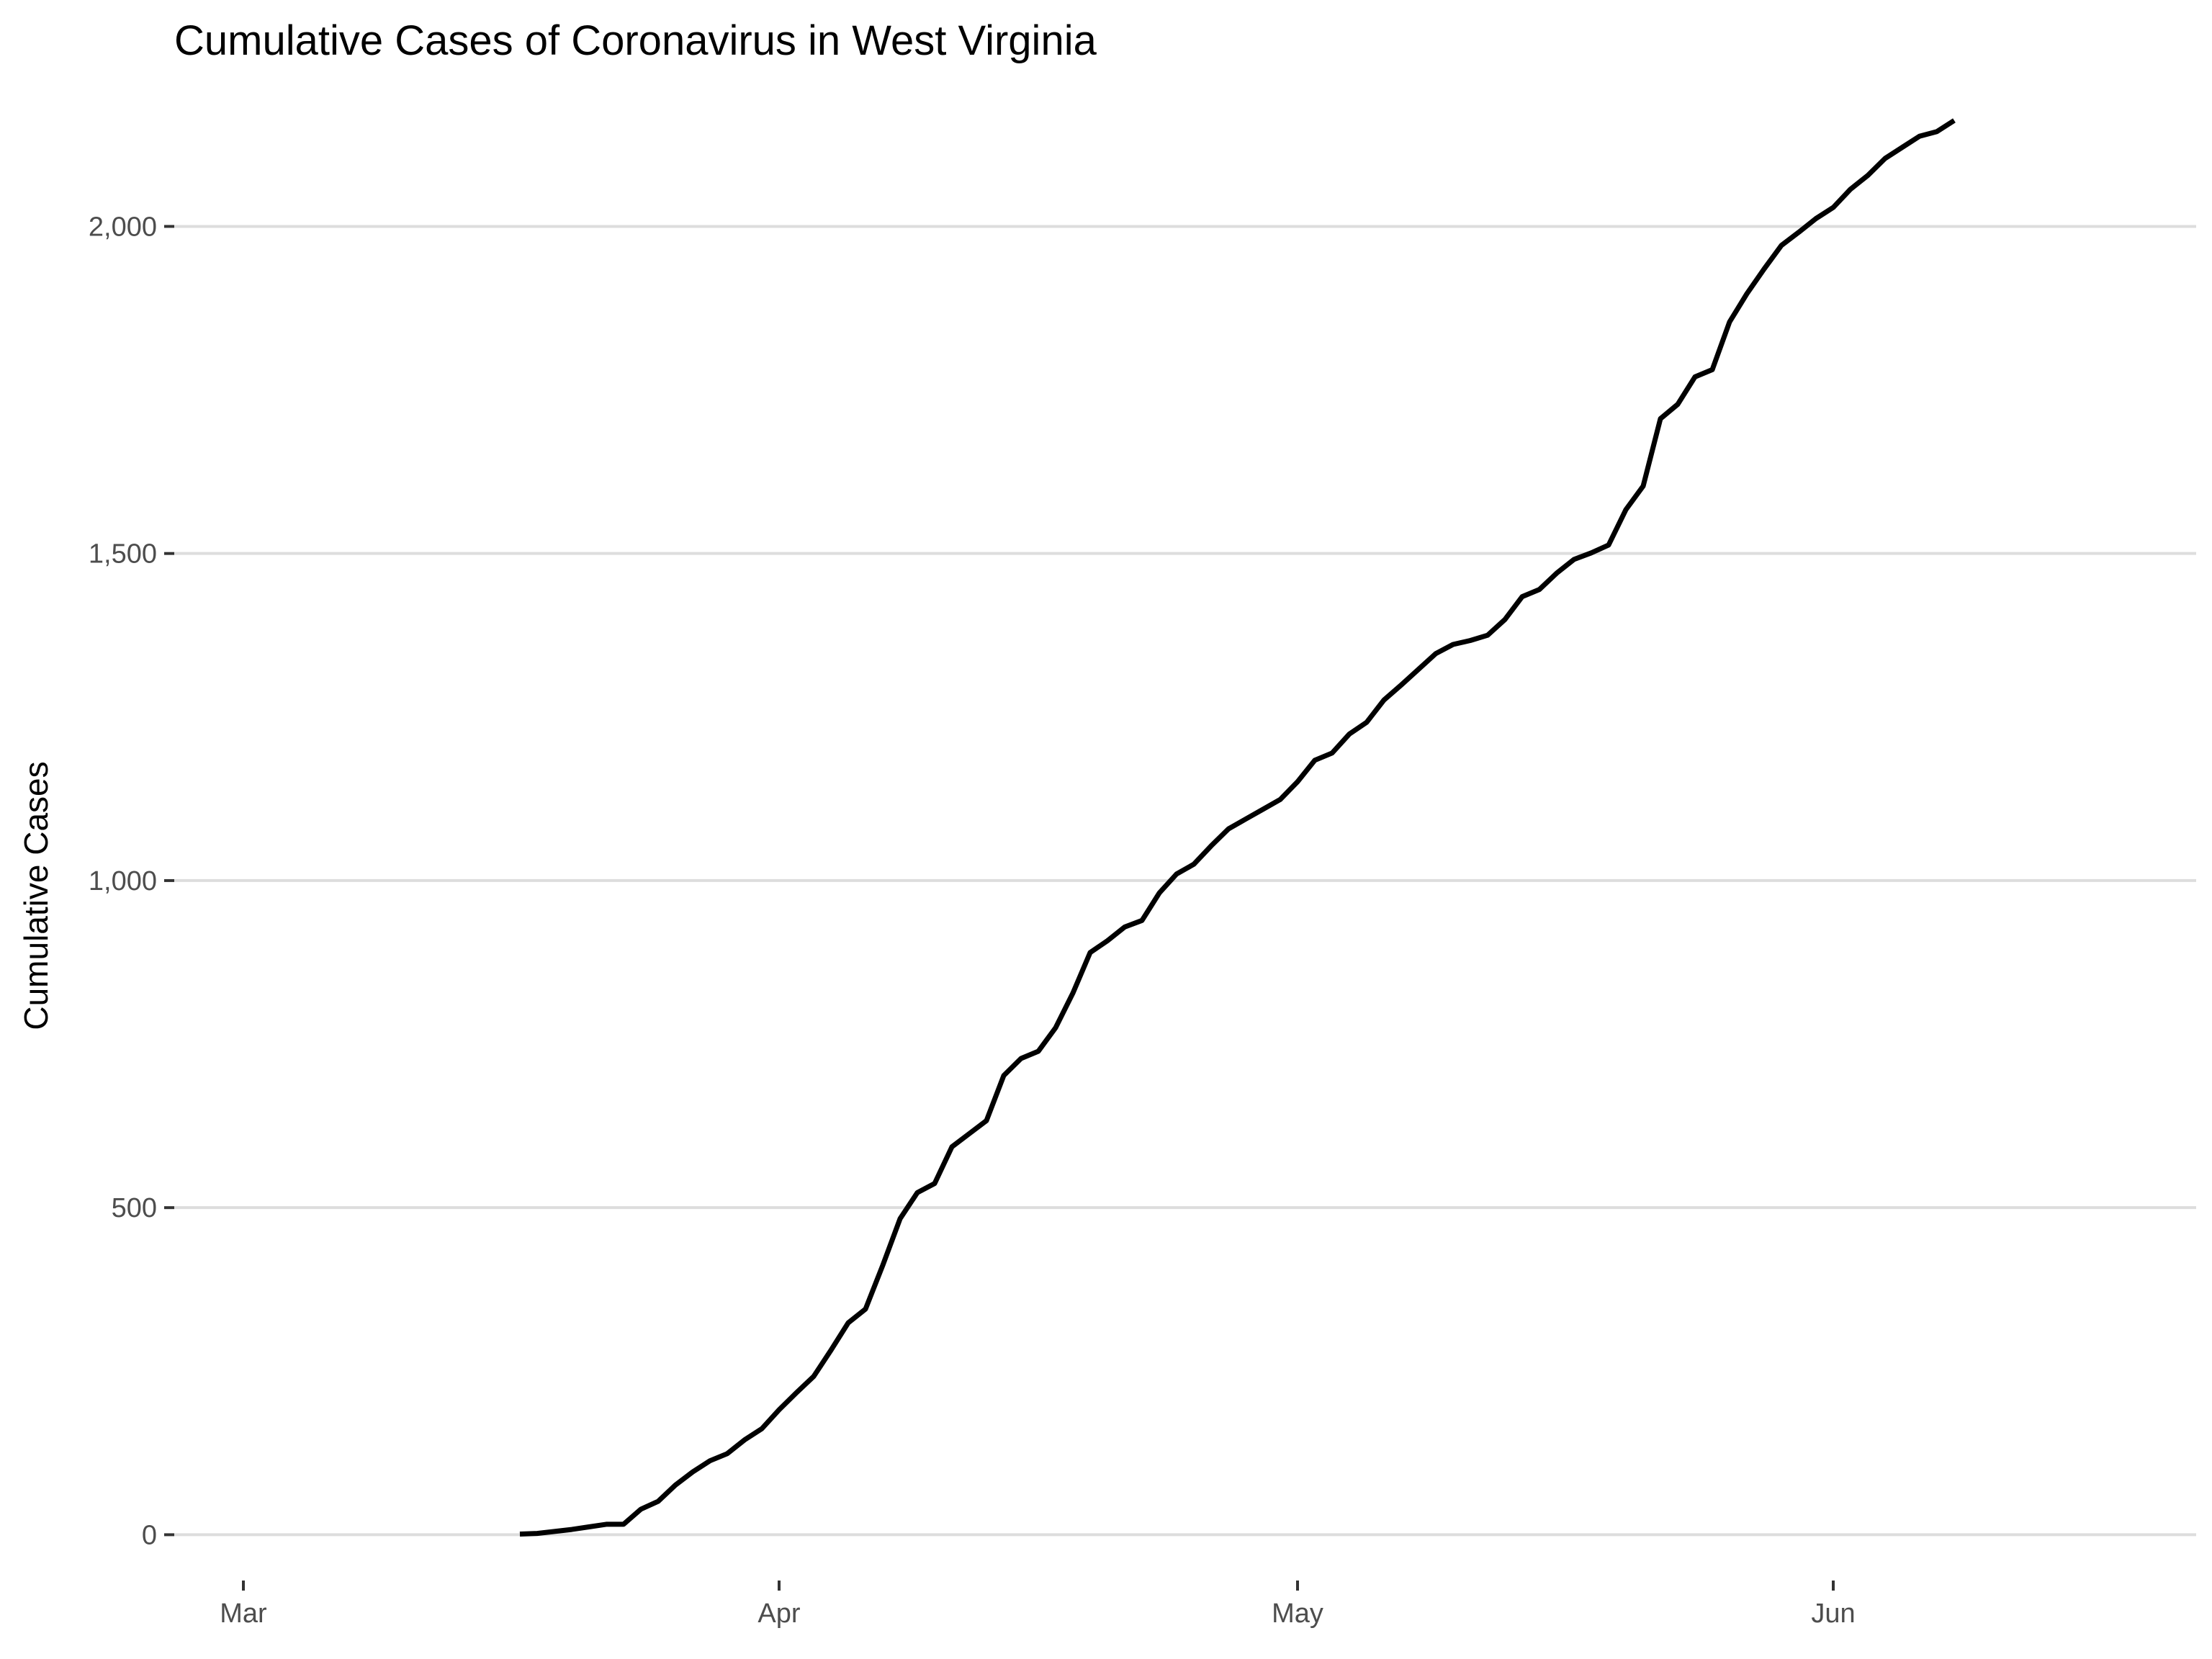 The image size is (2212, 1659). What do you see at coordinates (36, 895) in the screenshot?
I see `y-axis-label: Cumulative Cases` at bounding box center [36, 895].